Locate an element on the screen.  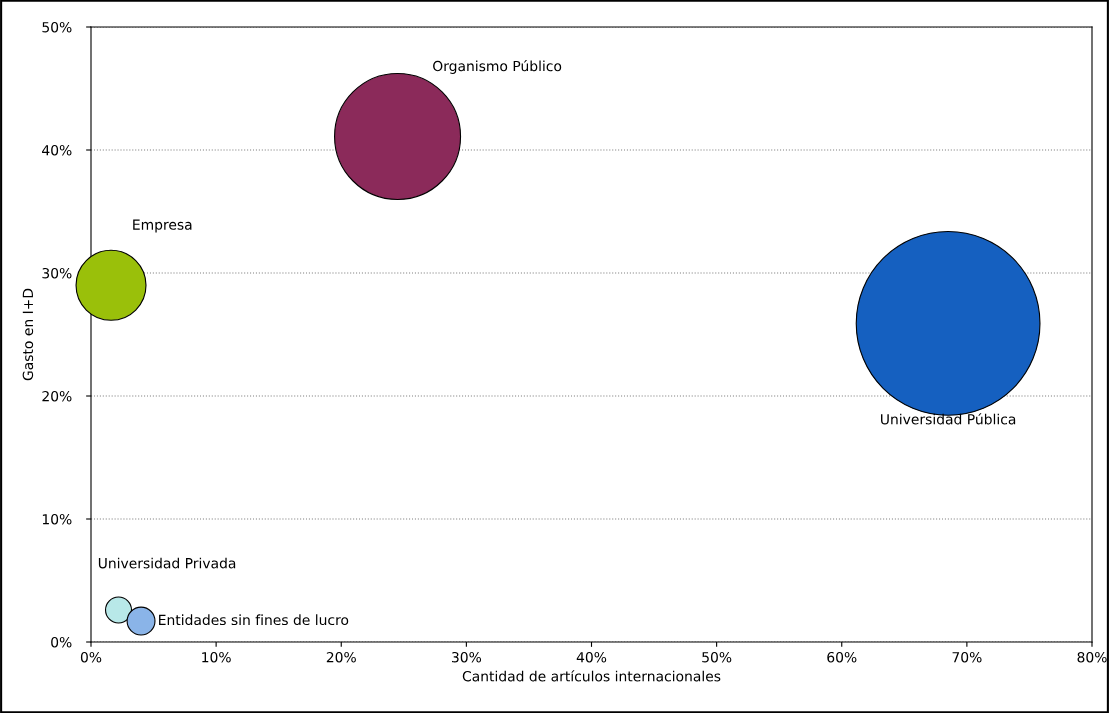
text: Universidad Privada is located at coordinates (167, 563).